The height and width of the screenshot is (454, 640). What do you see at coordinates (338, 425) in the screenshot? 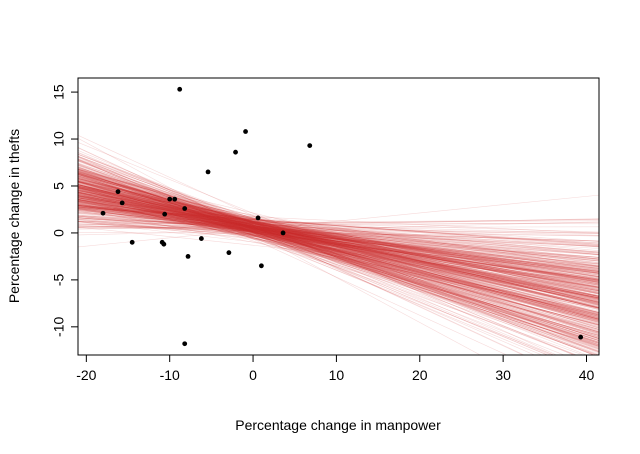
I see `x-axis-label: Percentage change in manpower` at bounding box center [338, 425].